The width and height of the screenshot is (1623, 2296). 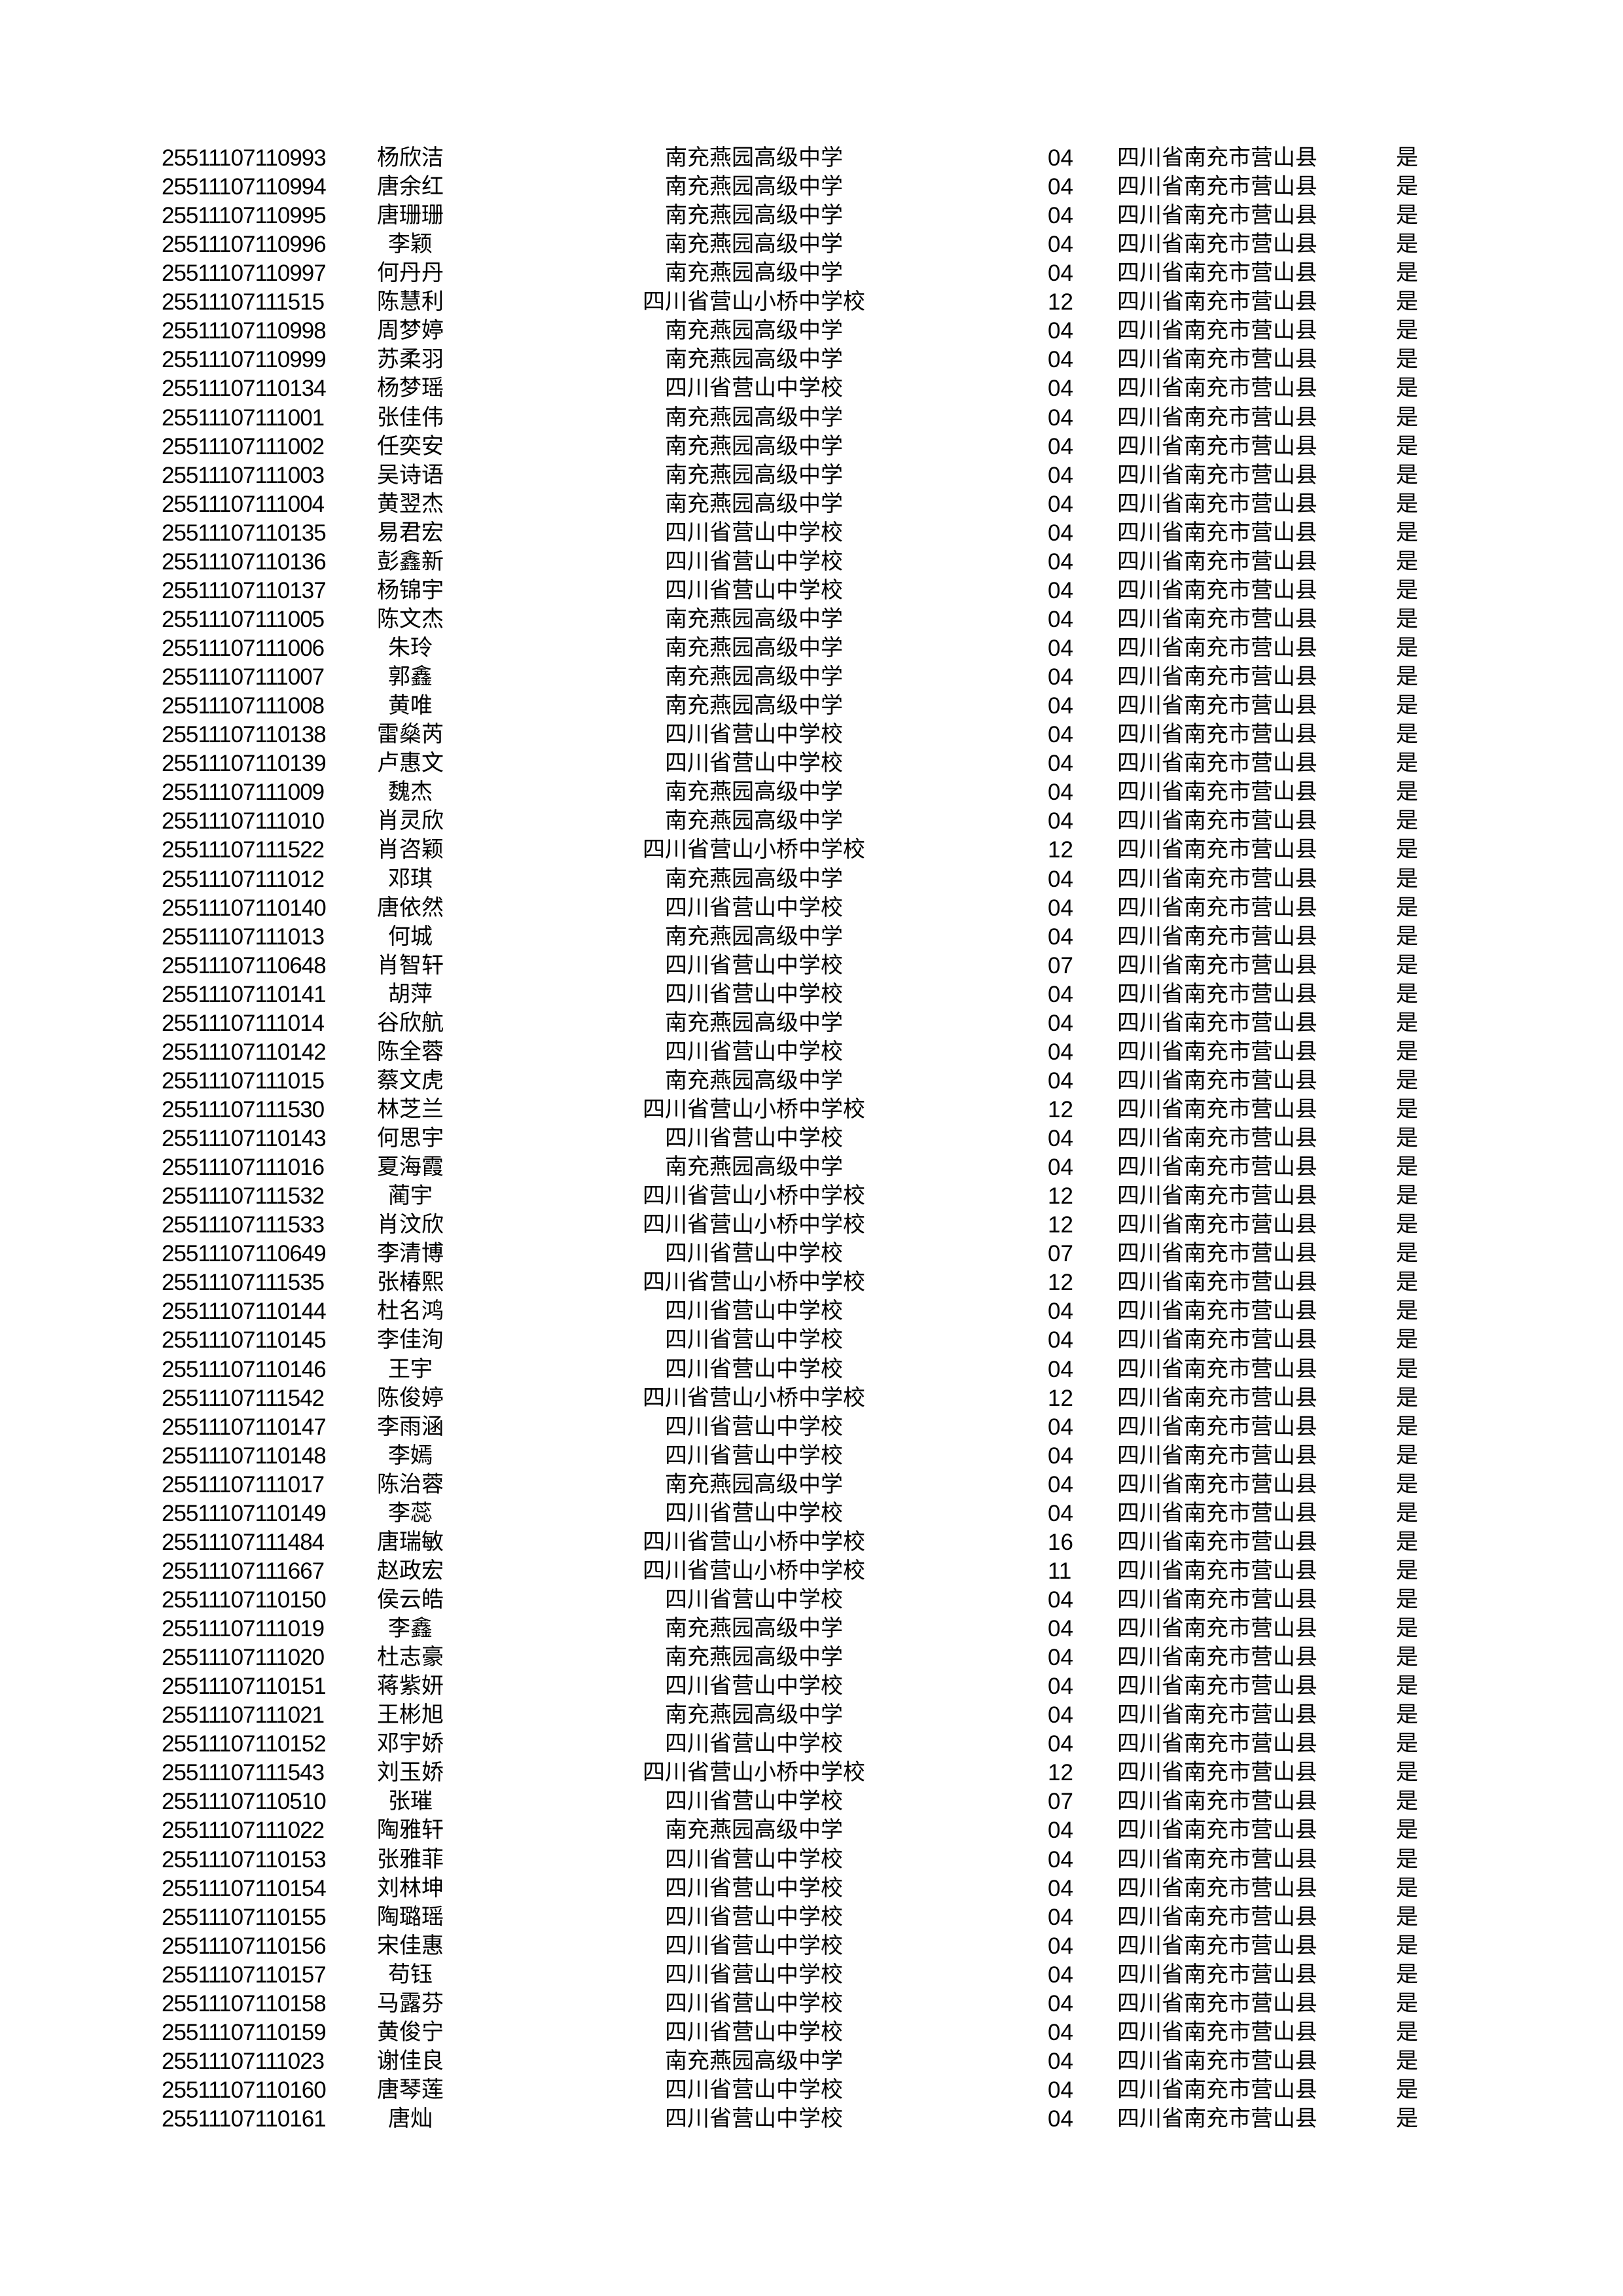 What do you see at coordinates (811, 273) in the screenshot?
I see `table-row: 25511107110997 何丹丹 南充燕园高级中学 04 四川省南充市营山县 是` at bounding box center [811, 273].